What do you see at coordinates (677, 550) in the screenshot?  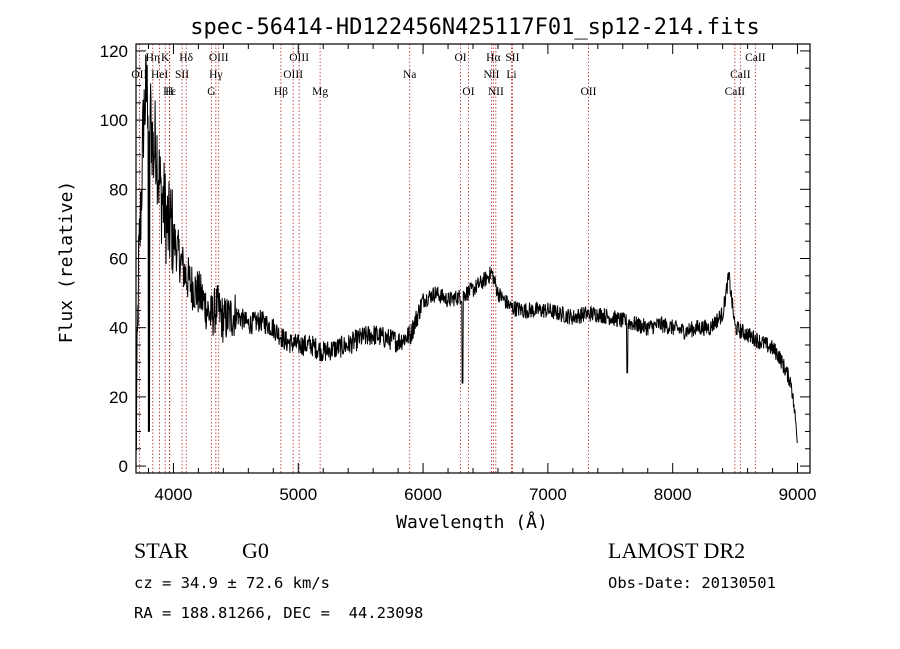 I see `survey-name: LAMOST DR2` at bounding box center [677, 550].